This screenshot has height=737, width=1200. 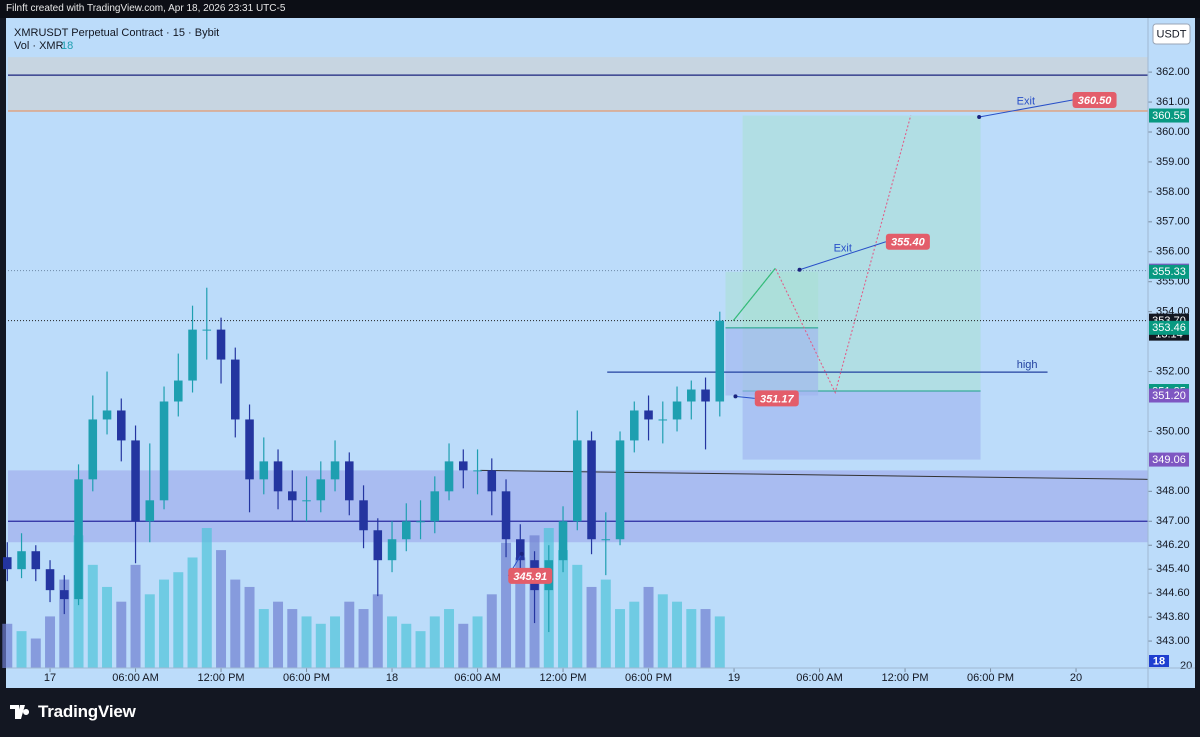 I want to click on x-tick-label: 20, so click(x=1076, y=678).